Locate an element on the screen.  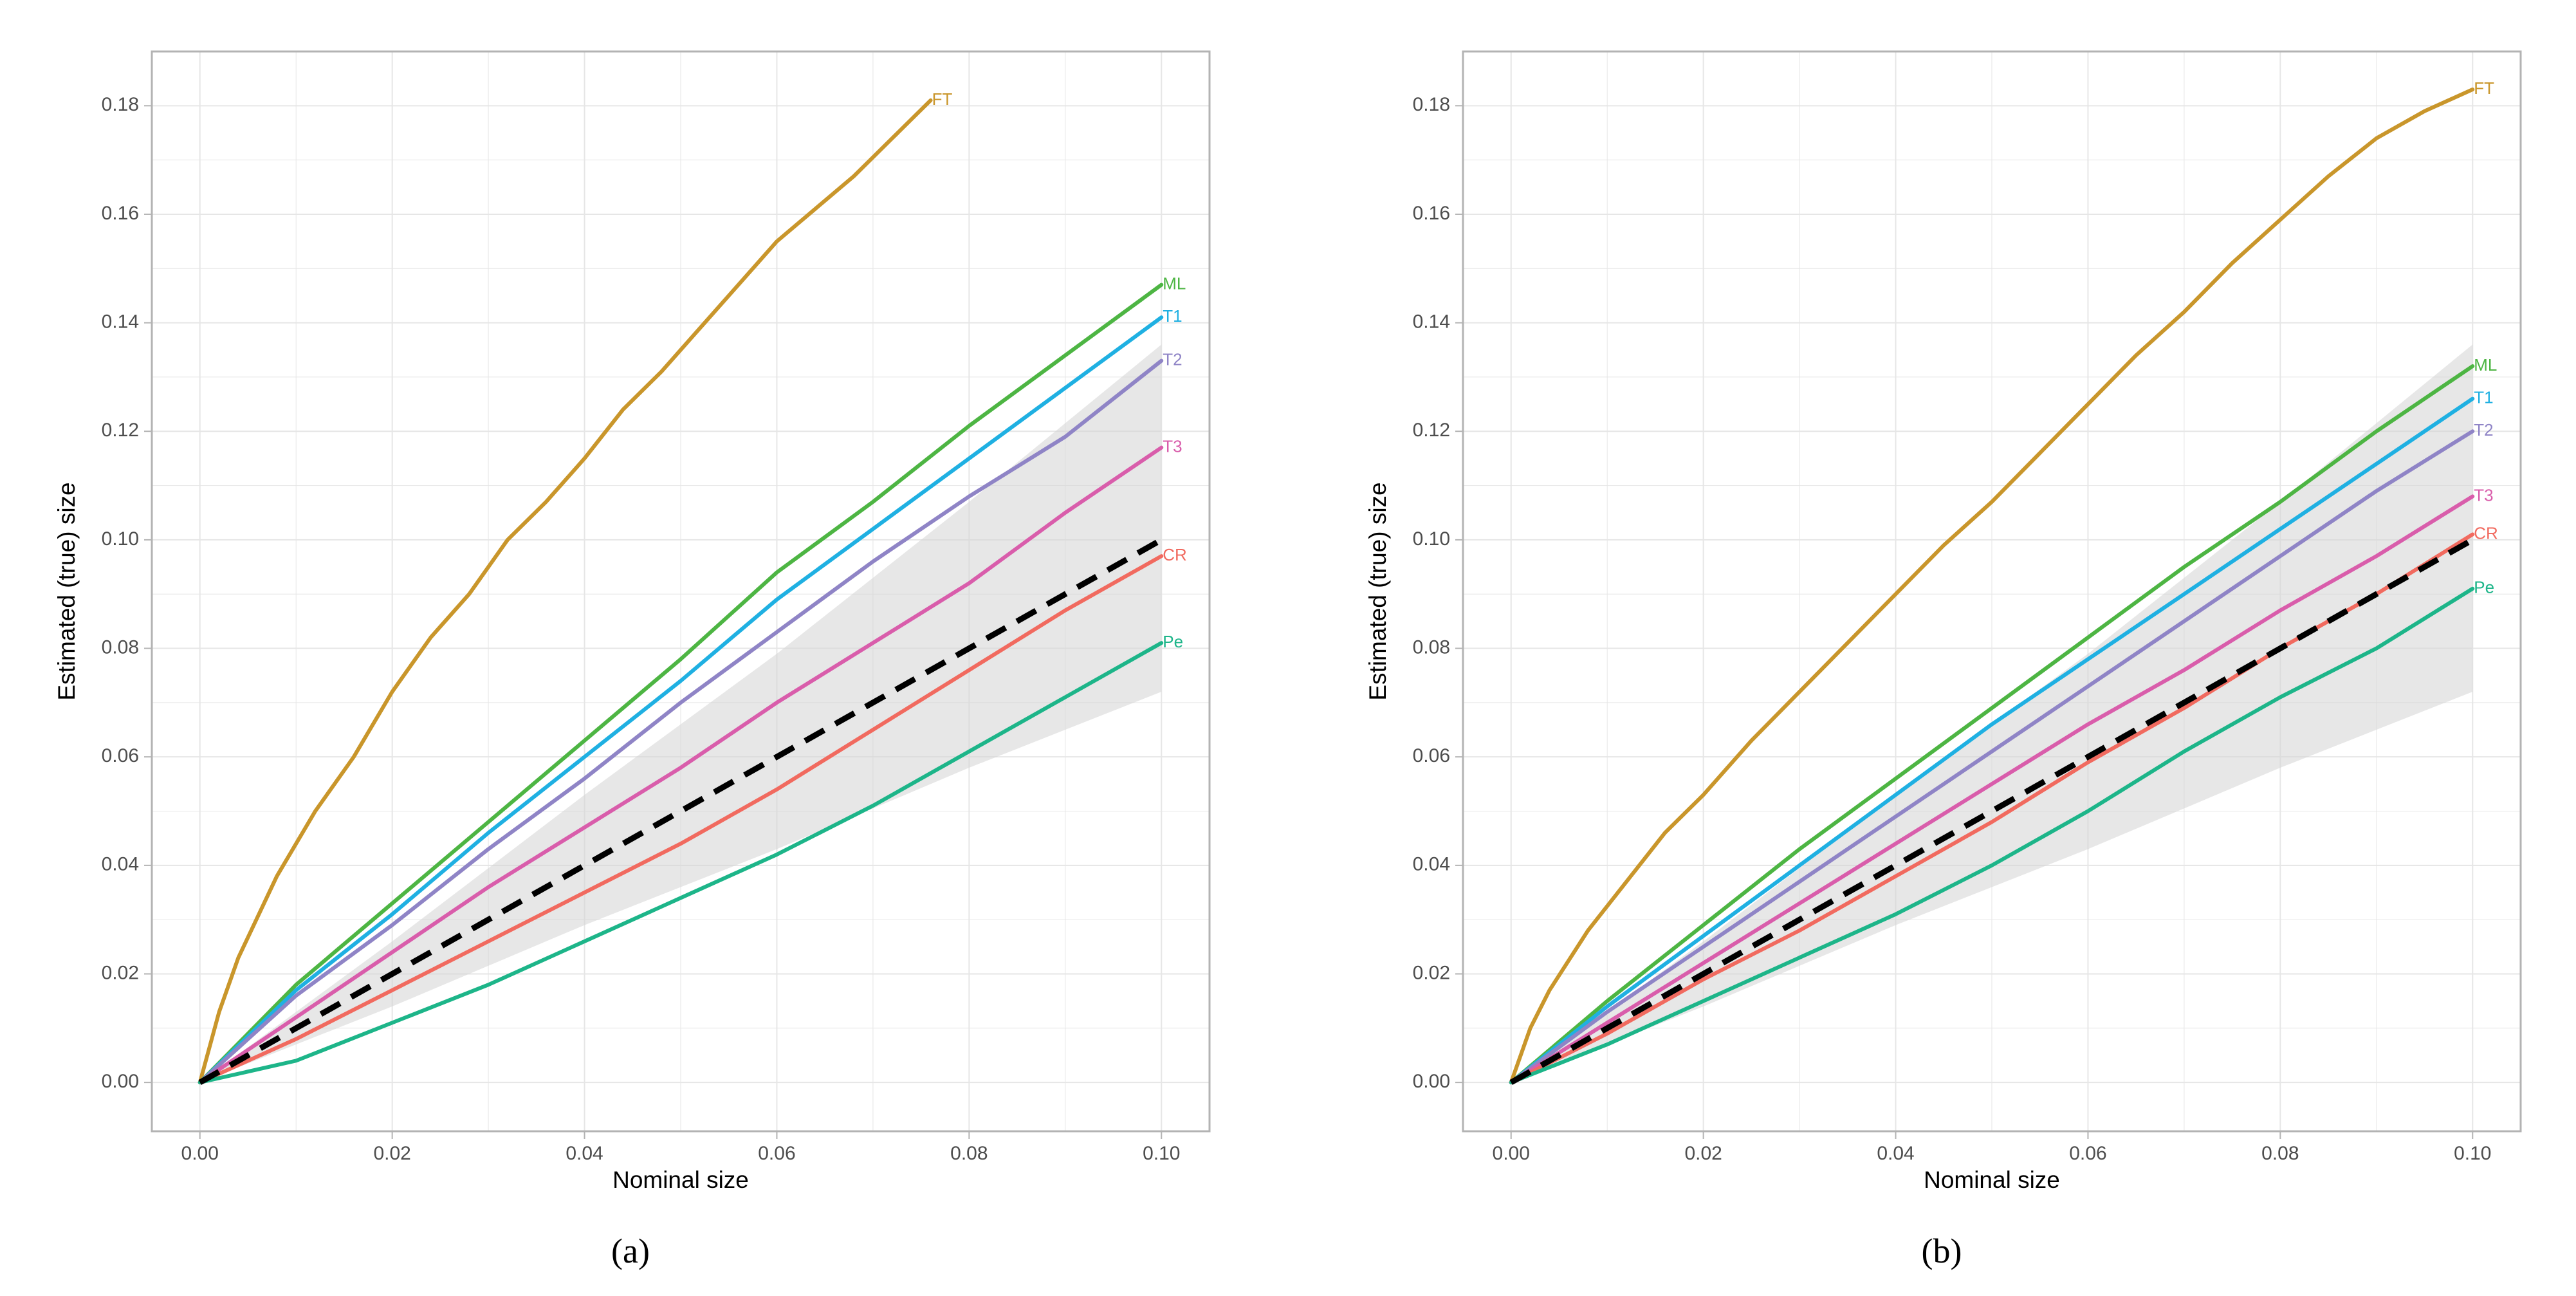
panel-label: (b) is located at coordinates (1942, 1251).